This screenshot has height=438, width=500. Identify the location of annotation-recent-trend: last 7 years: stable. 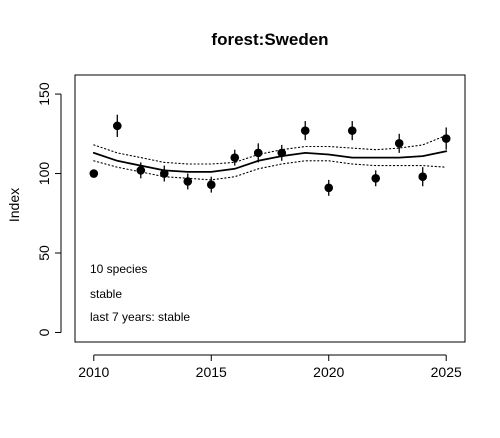
(140, 317).